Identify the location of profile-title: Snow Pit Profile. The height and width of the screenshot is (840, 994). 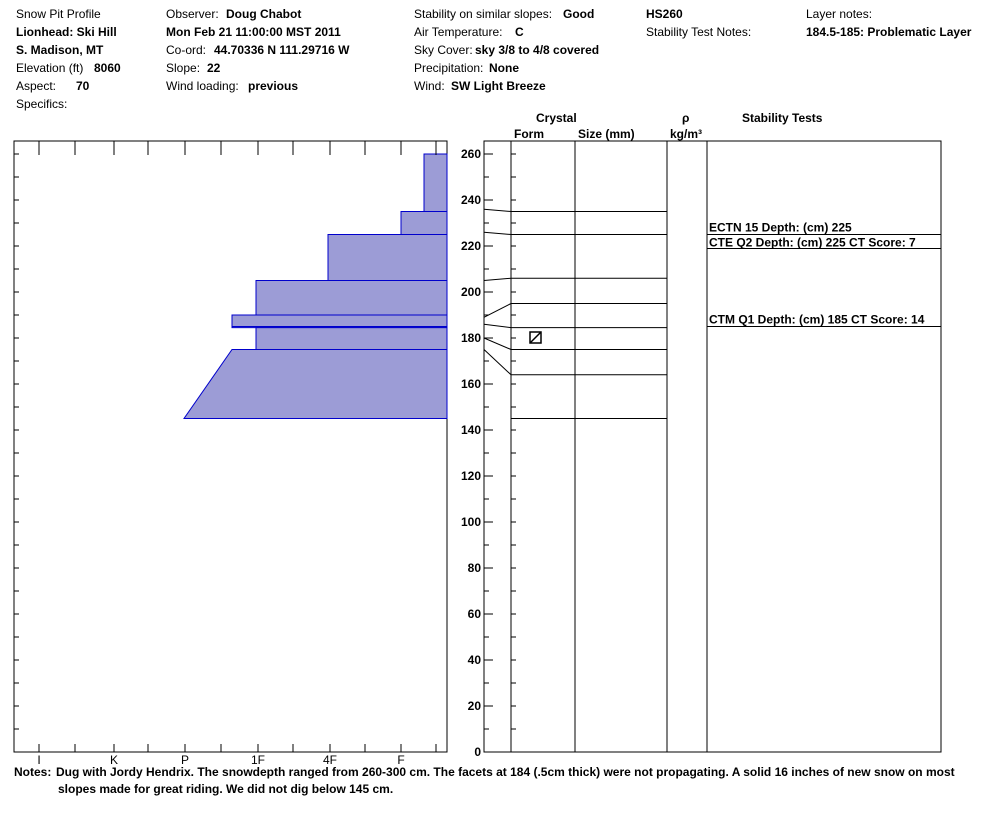
(58, 14).